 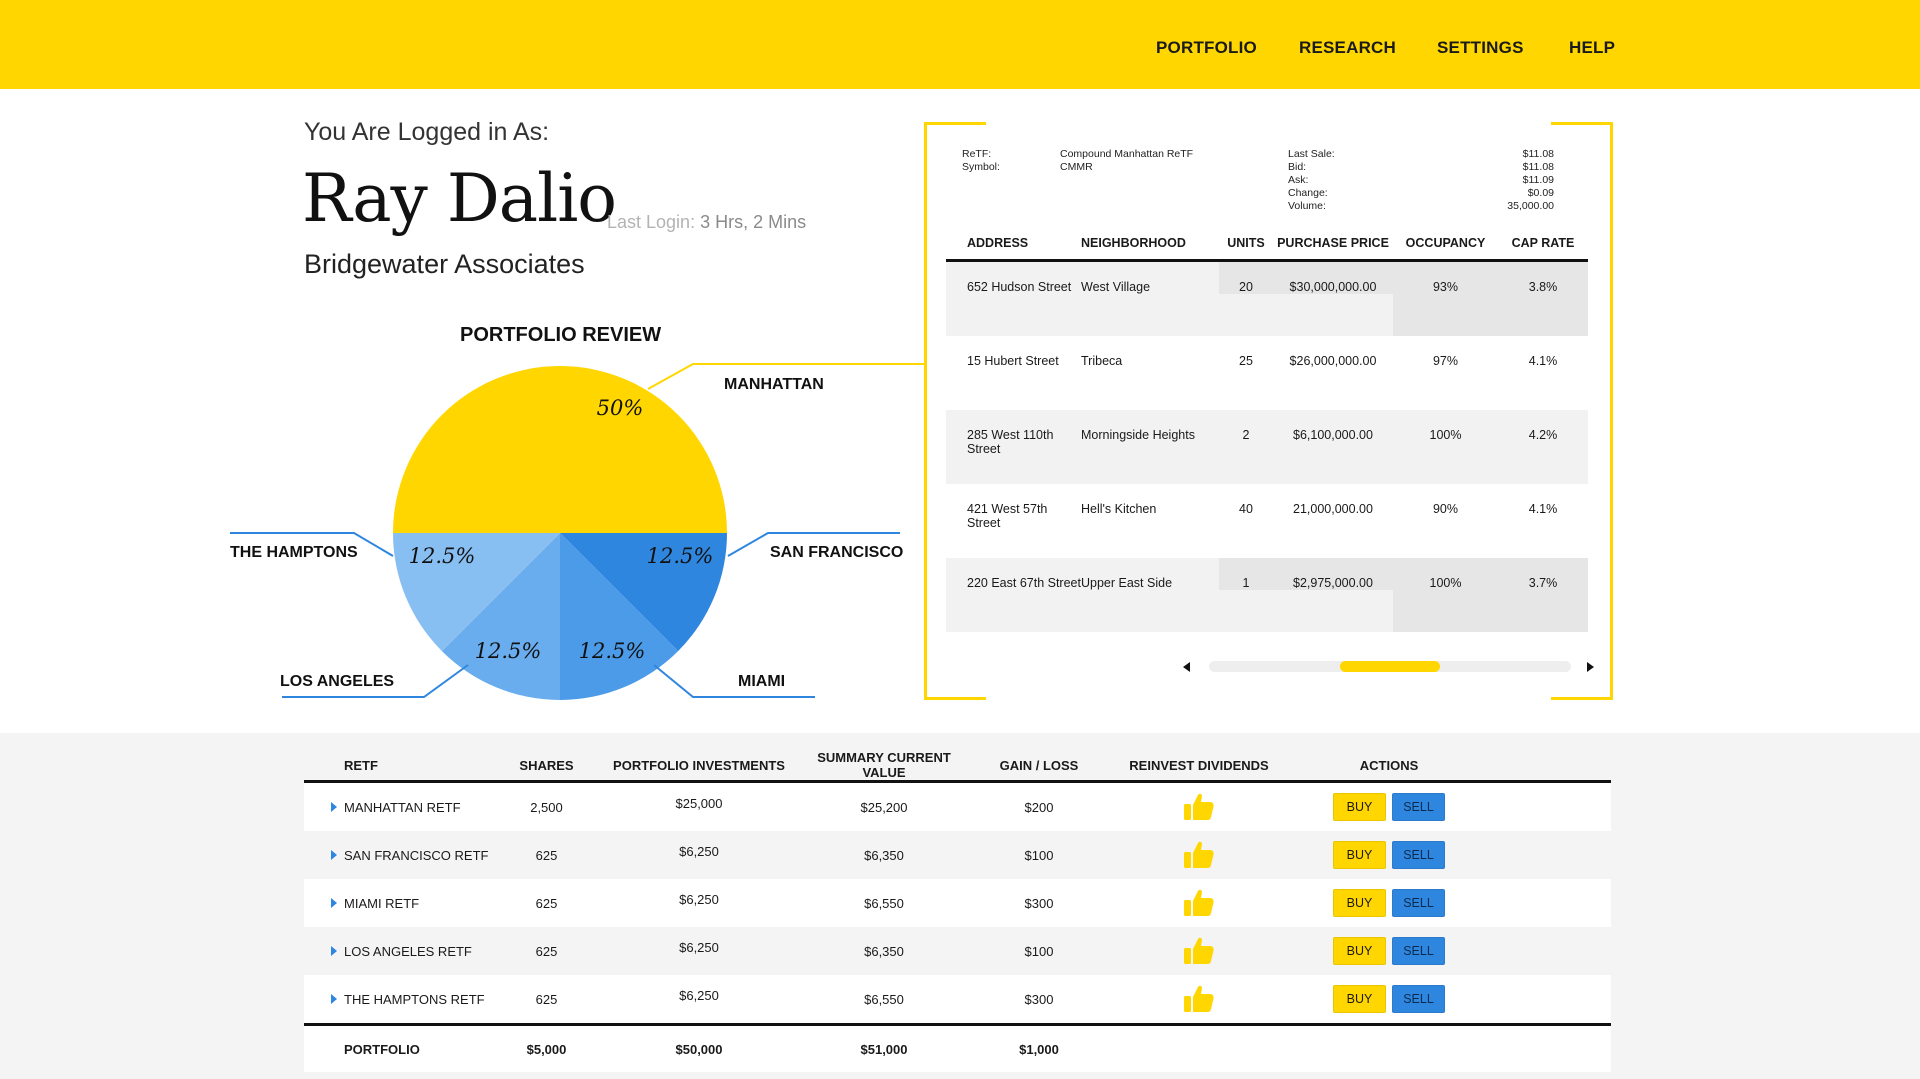 I want to click on company-name: Bridgewater Associates, so click(x=444, y=264).